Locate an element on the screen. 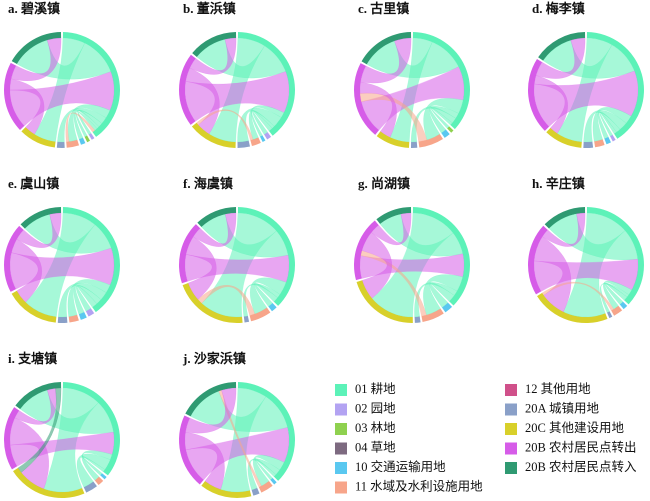  panel-title: d. 梅李镇 is located at coordinates (558, 8).